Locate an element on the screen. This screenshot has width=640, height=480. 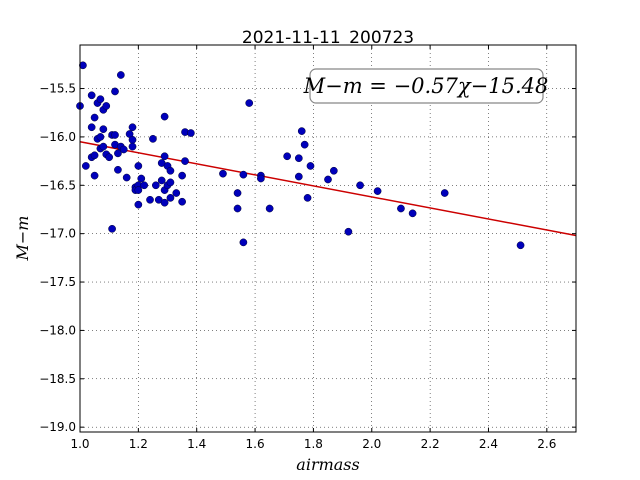
y-tick-label: −15.5 is located at coordinates (57, 89).